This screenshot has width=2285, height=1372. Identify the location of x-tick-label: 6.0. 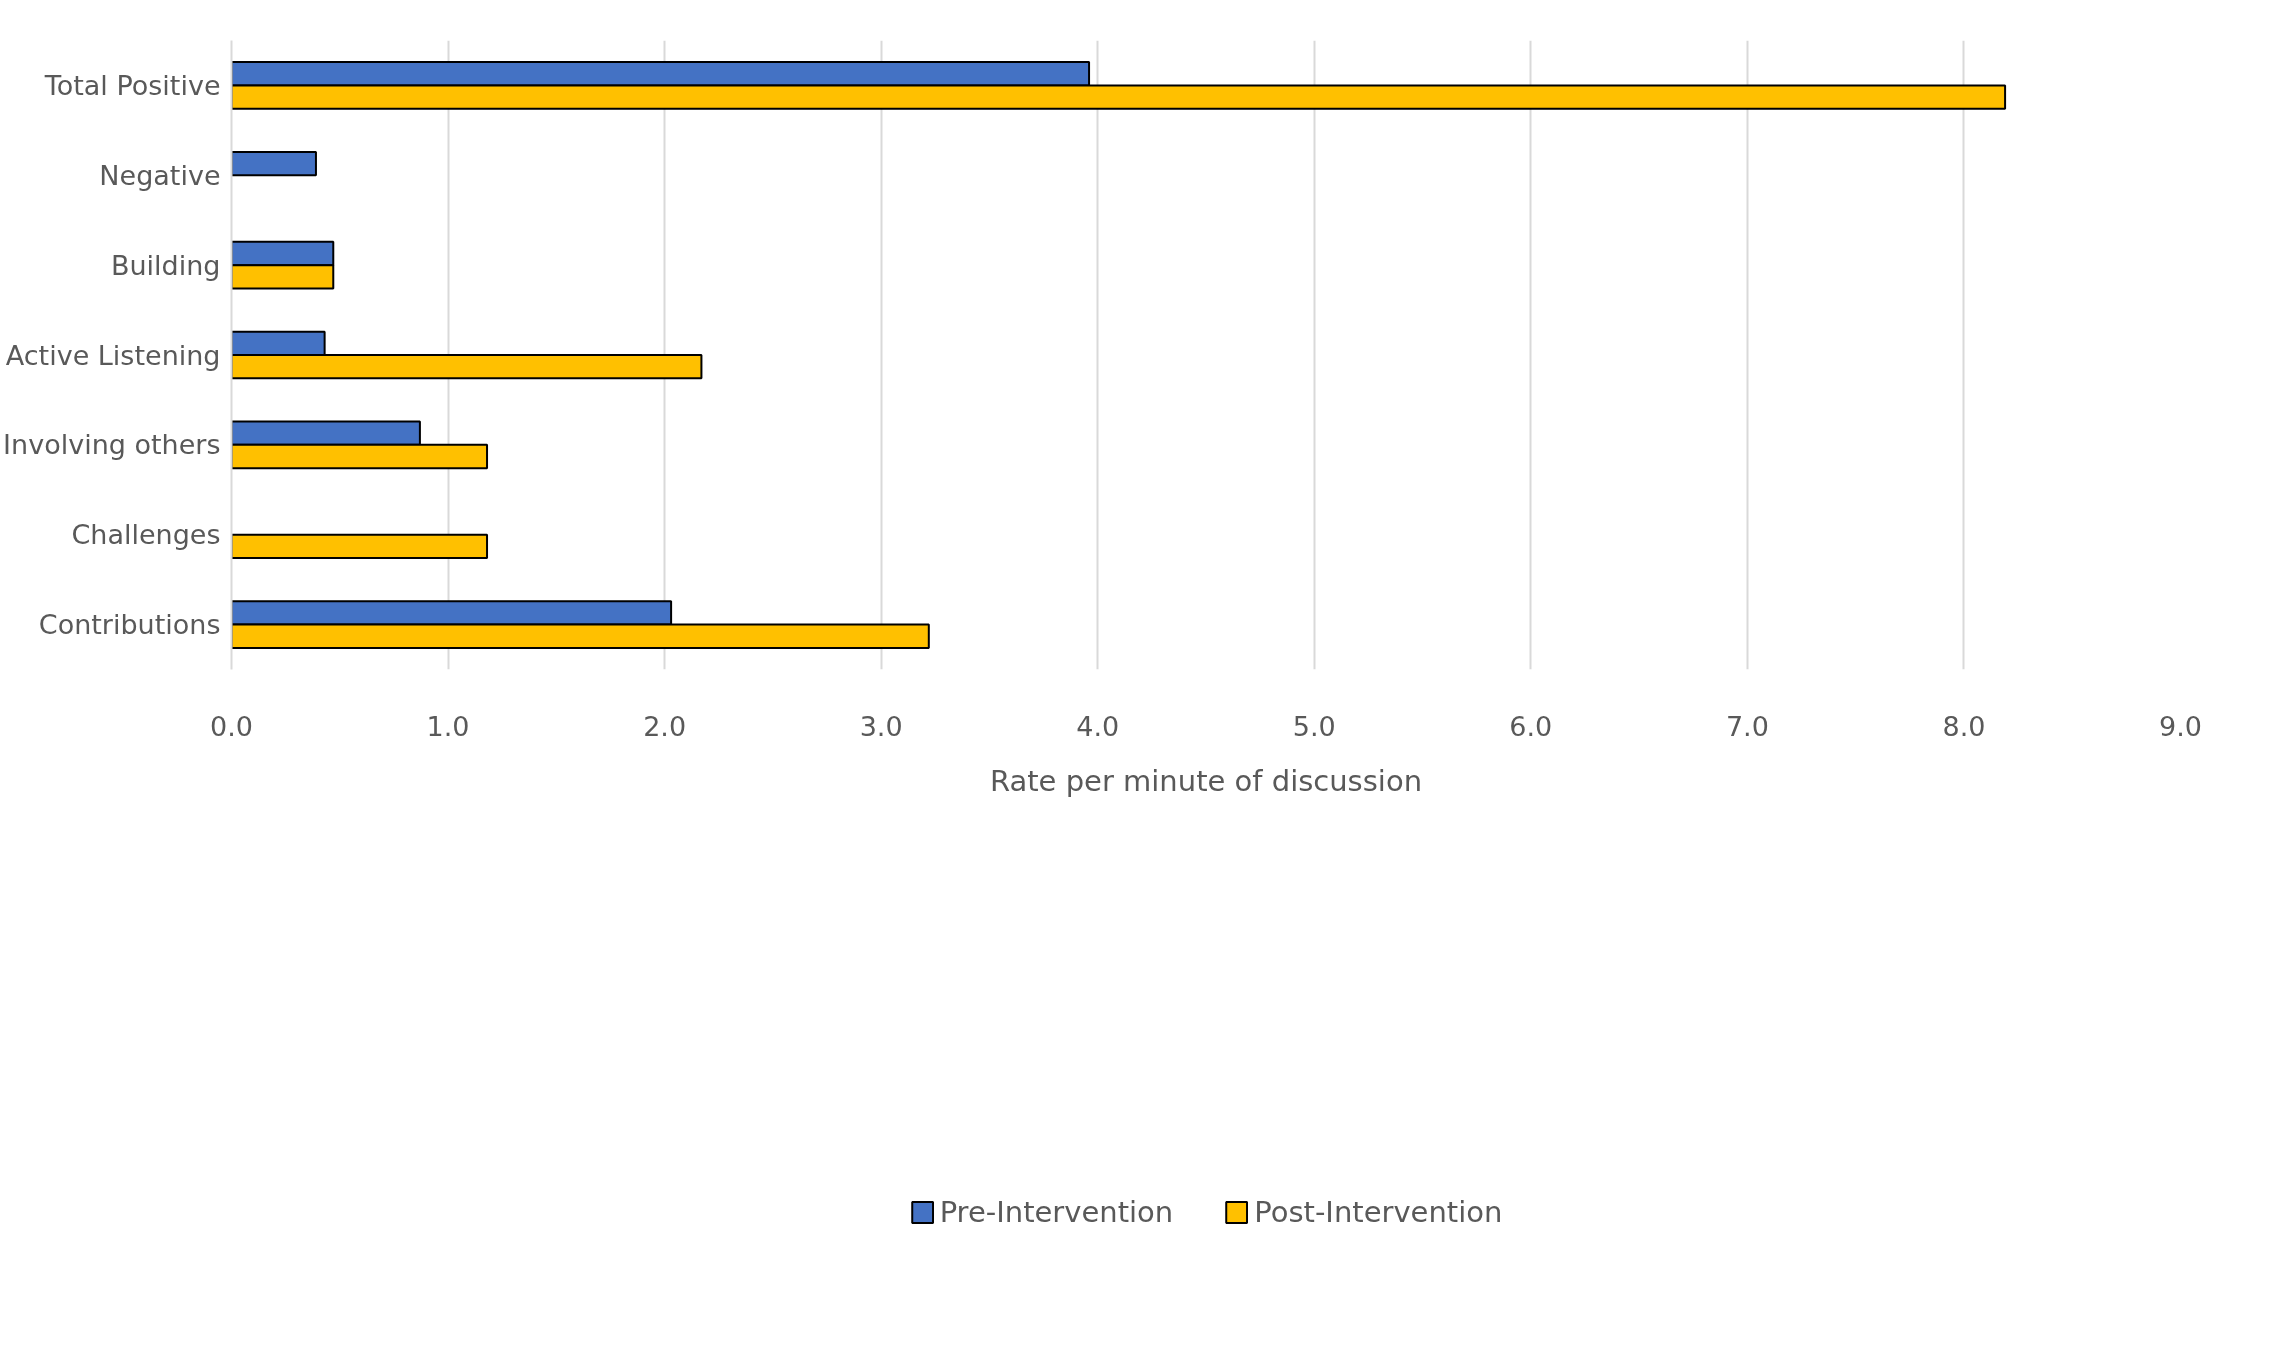
(1531, 726).